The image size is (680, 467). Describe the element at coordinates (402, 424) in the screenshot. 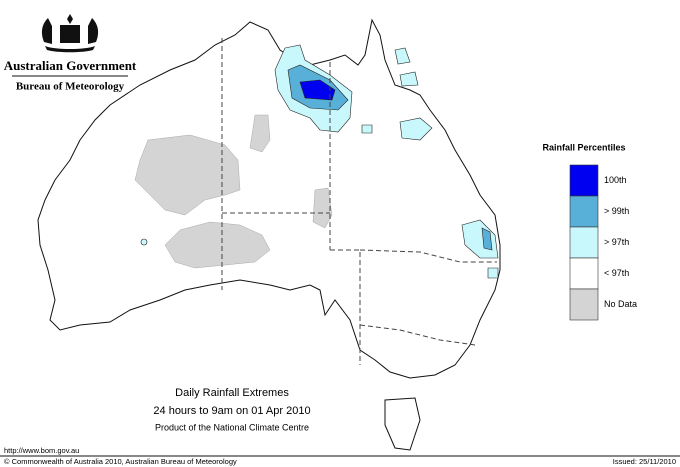

I see `tasmania` at that location.